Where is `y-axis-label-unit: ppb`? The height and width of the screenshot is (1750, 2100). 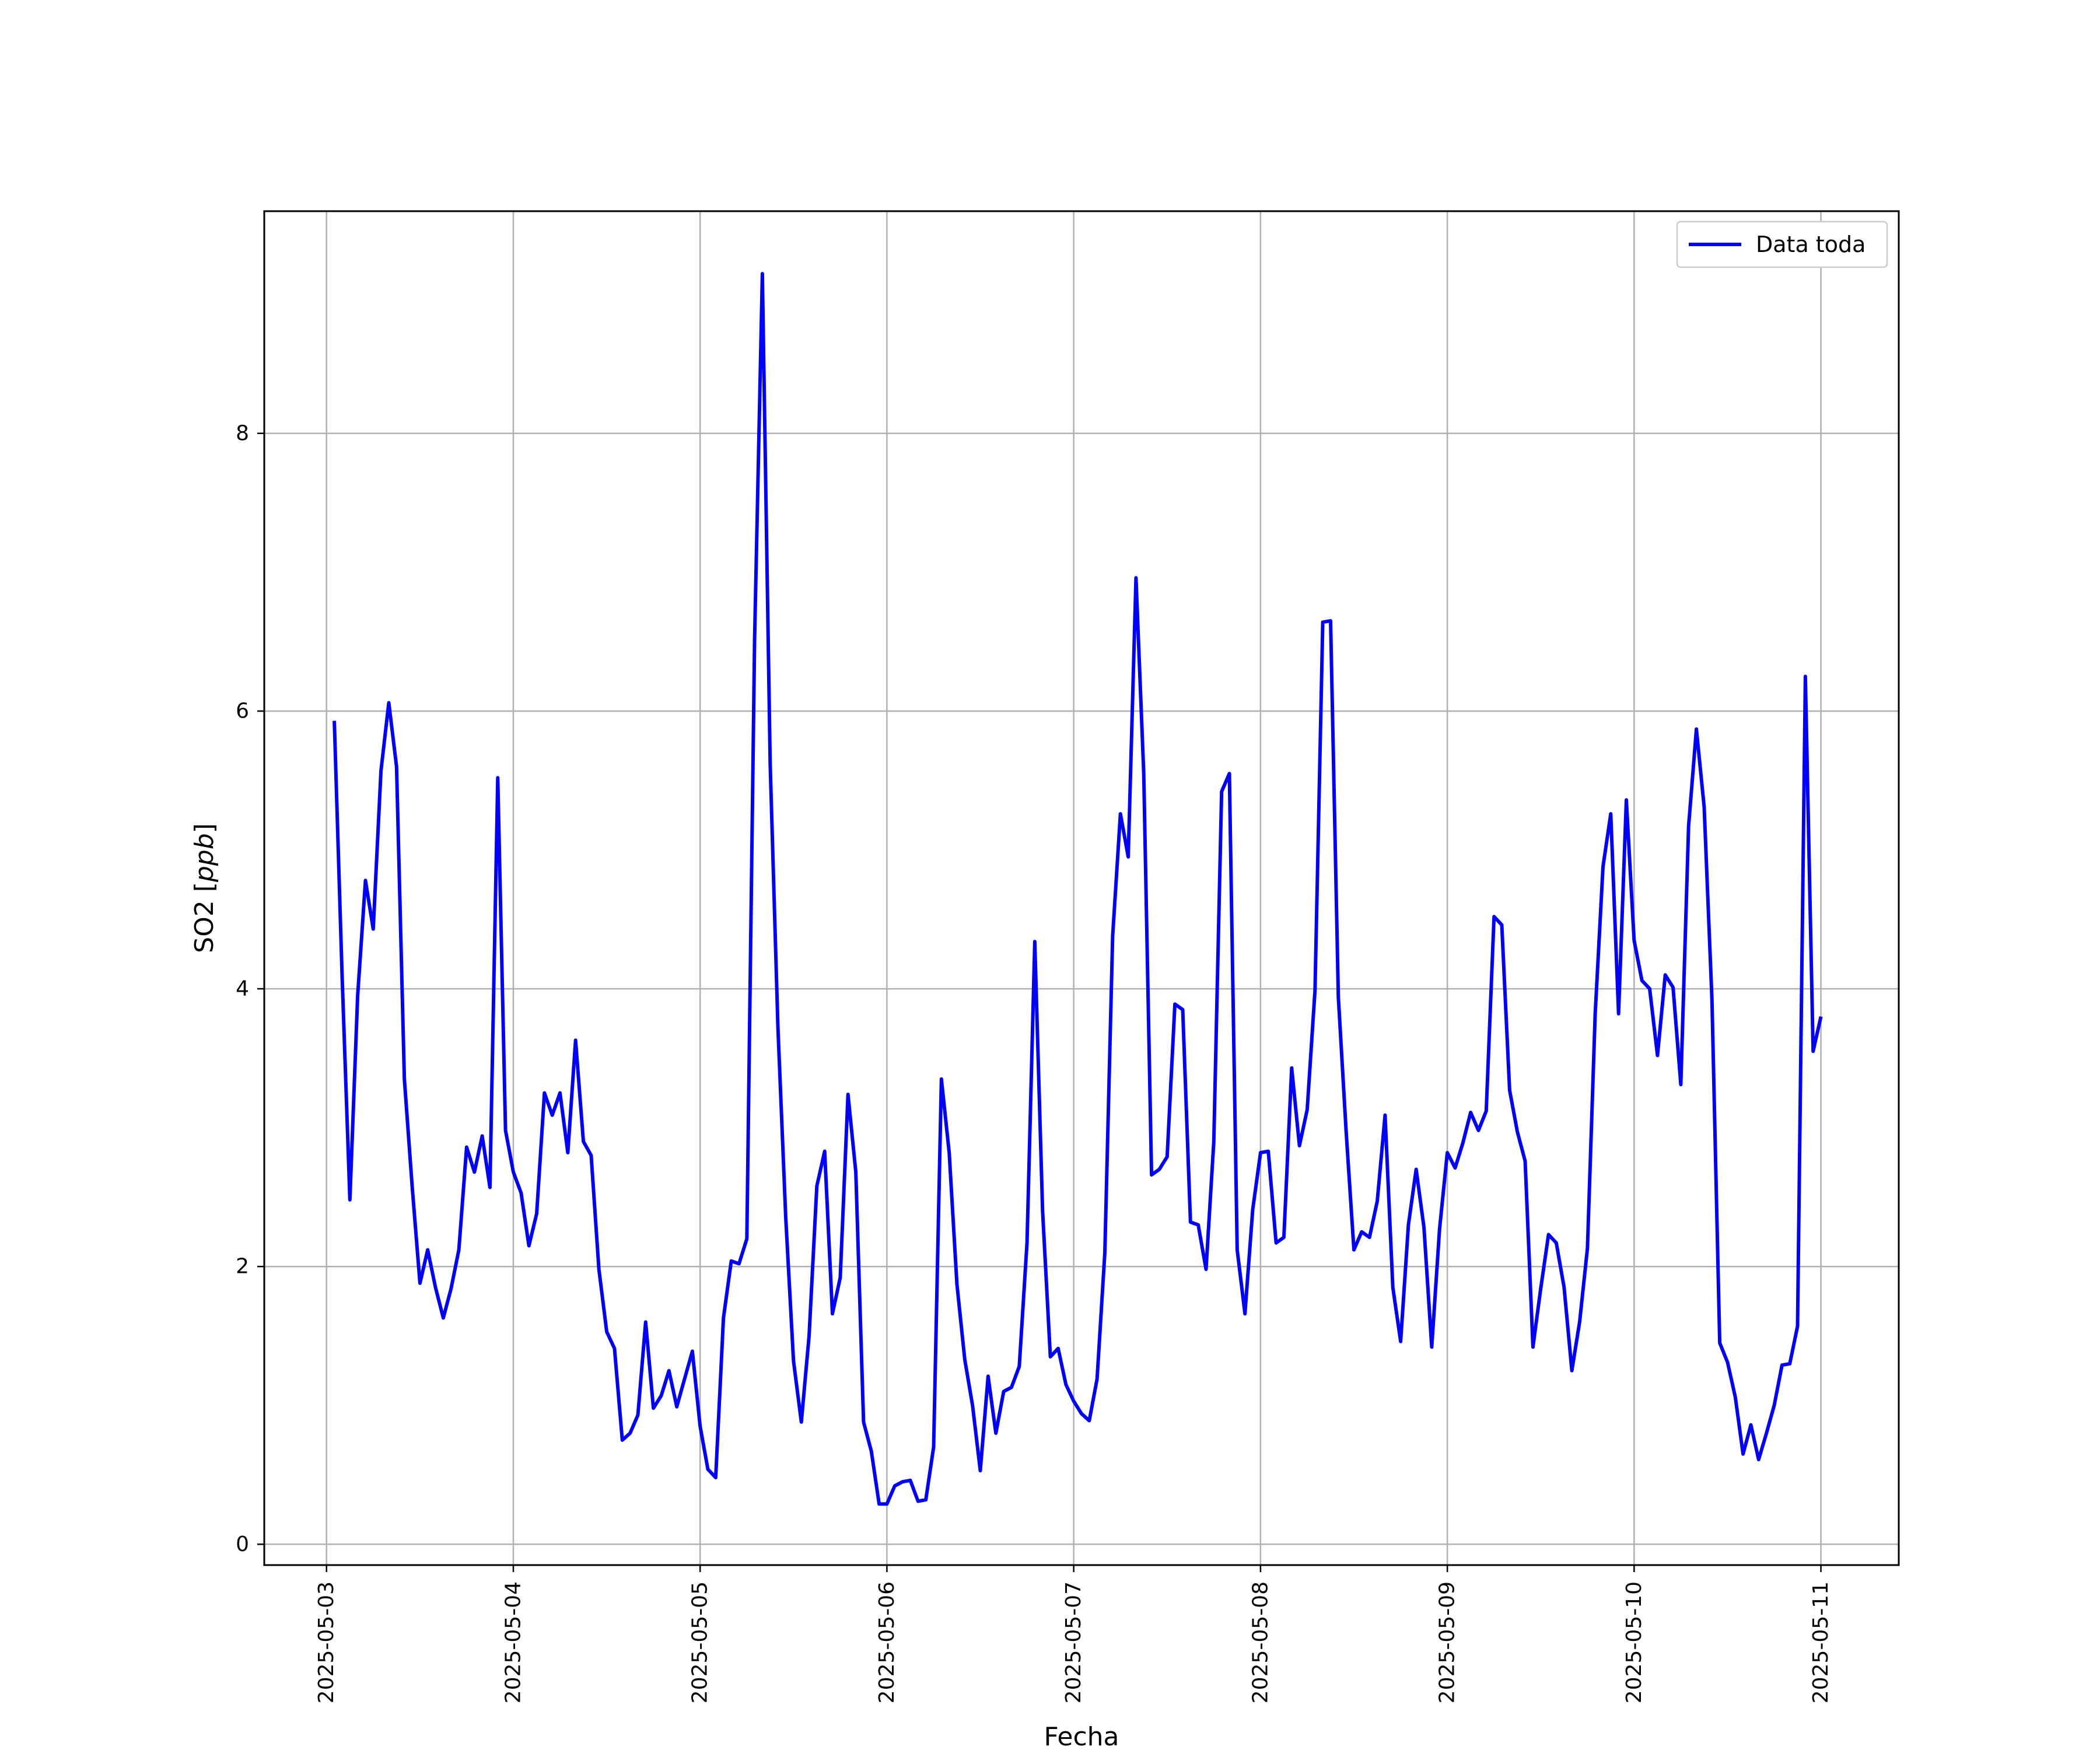
y-axis-label-unit: ppb is located at coordinates (204, 858).